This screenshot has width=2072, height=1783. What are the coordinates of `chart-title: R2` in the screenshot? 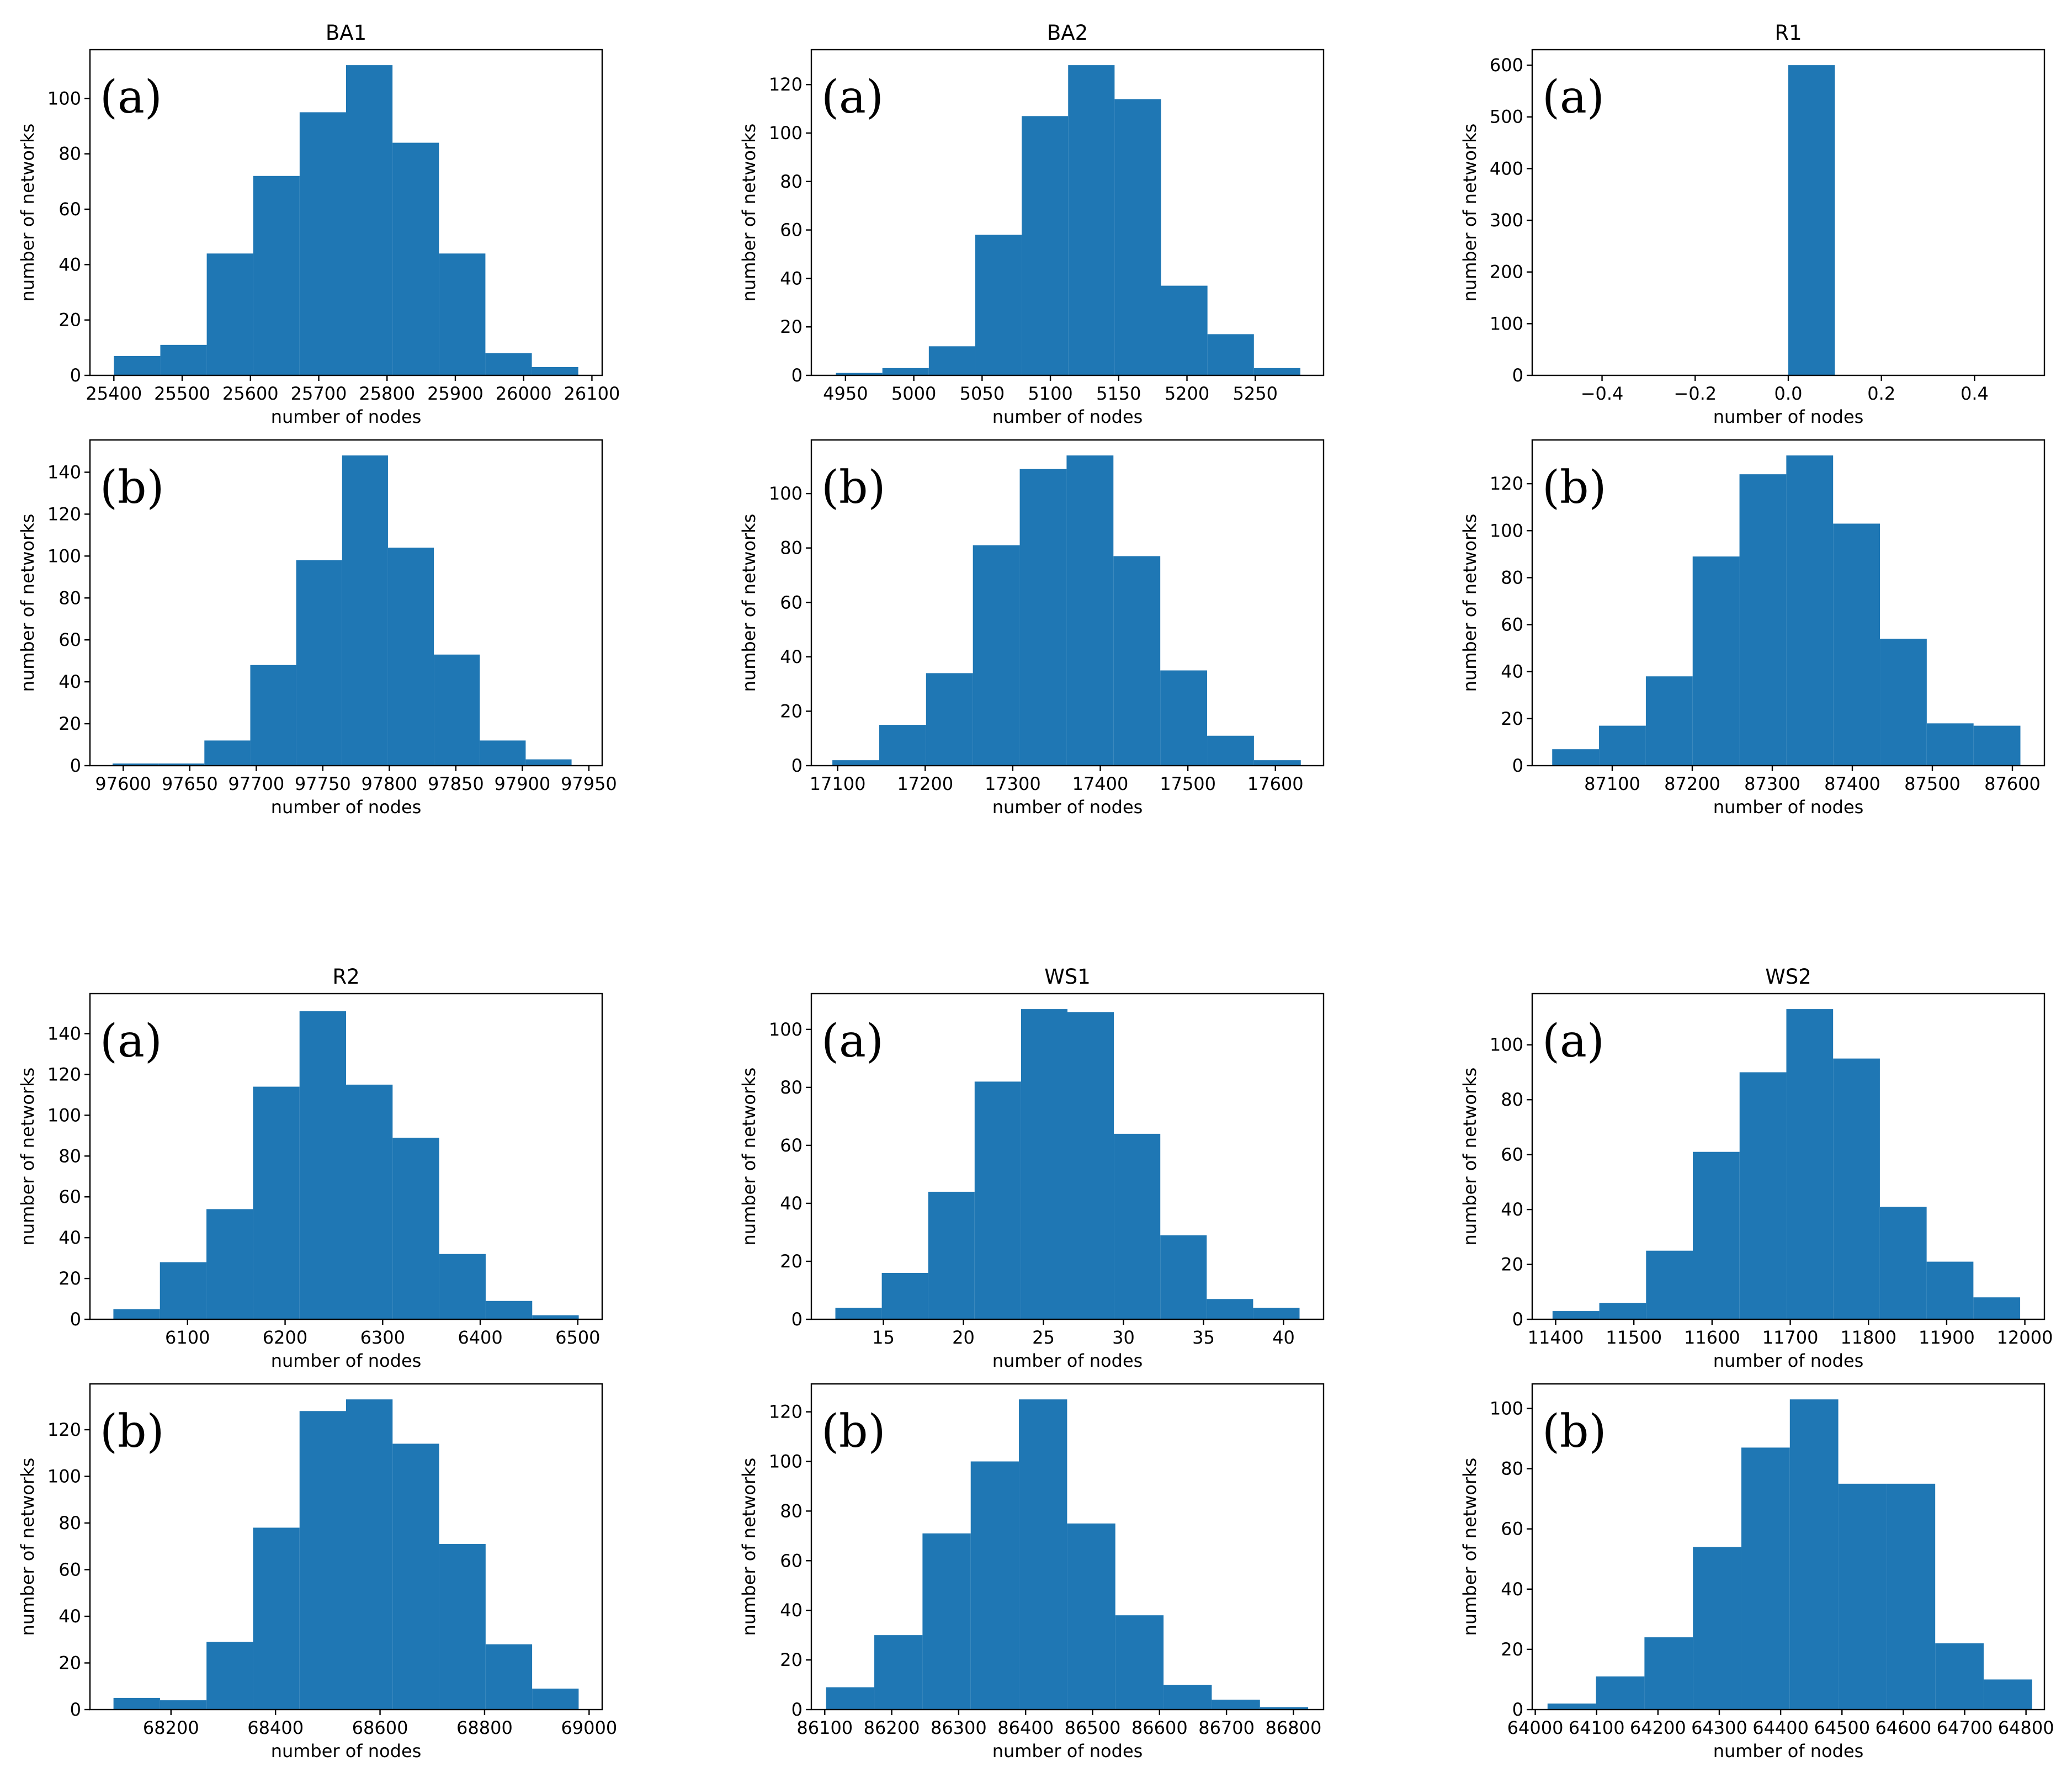 It's located at (345, 977).